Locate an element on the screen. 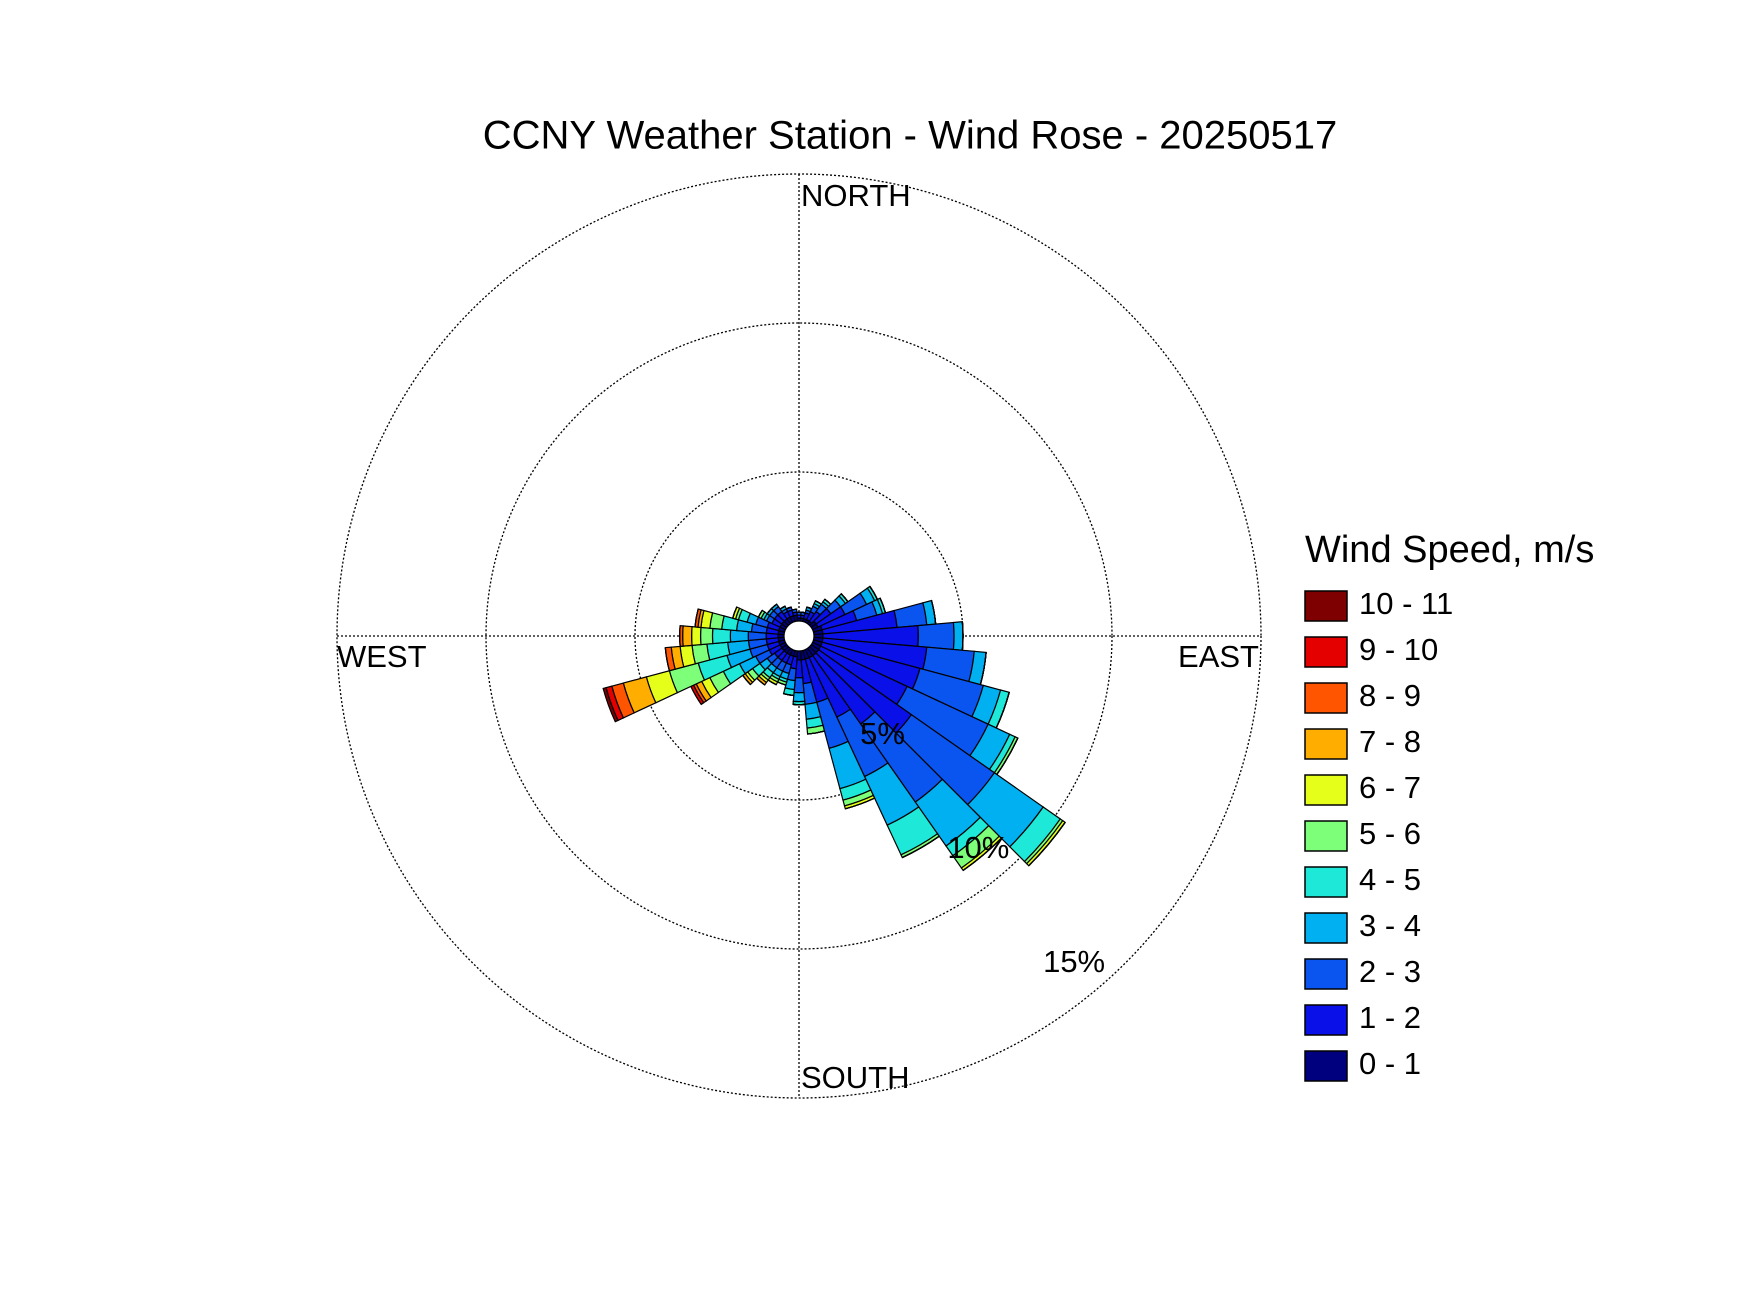 The image size is (1750, 1313). north-label: NORTH is located at coordinates (856, 195).